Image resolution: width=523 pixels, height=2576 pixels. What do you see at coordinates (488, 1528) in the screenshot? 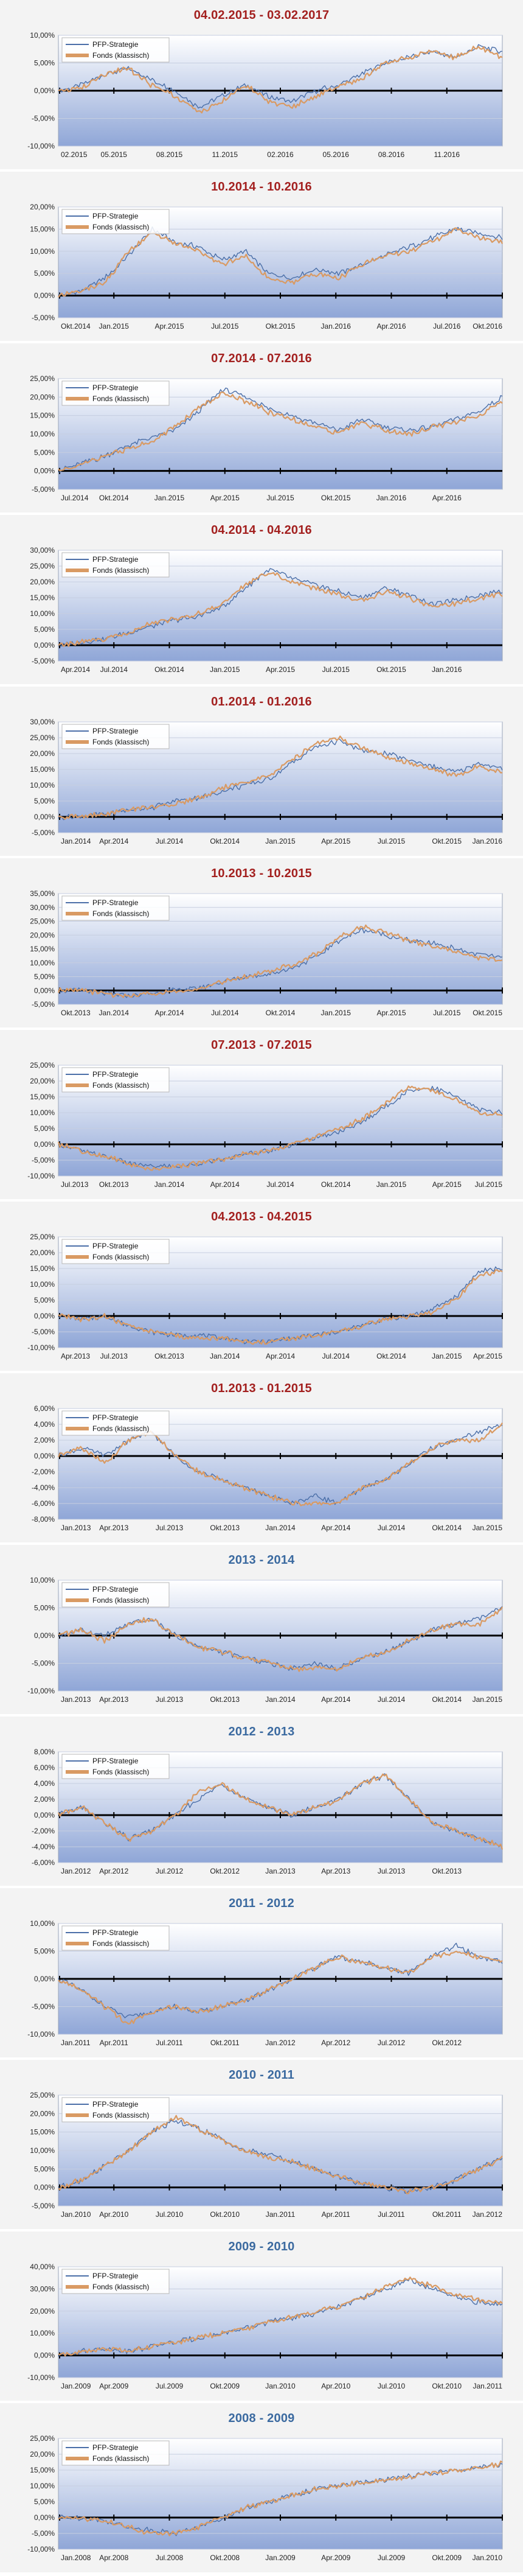
I see `x-tick-label: Jan.2015` at bounding box center [488, 1528].